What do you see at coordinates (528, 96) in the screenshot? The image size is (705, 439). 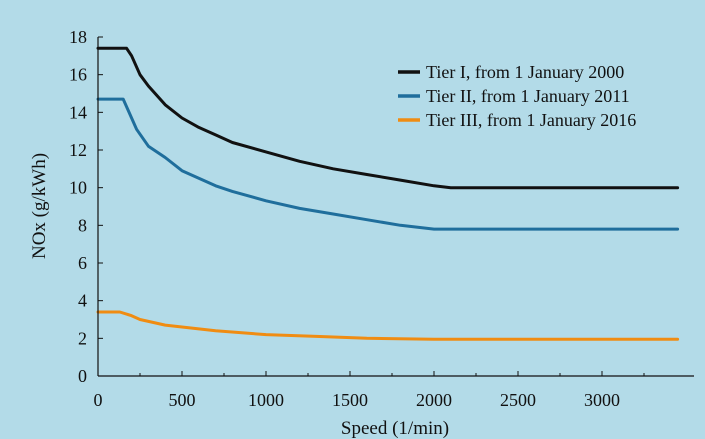 I see `legend-entry-2: Tier II, from 1 January 2011` at bounding box center [528, 96].